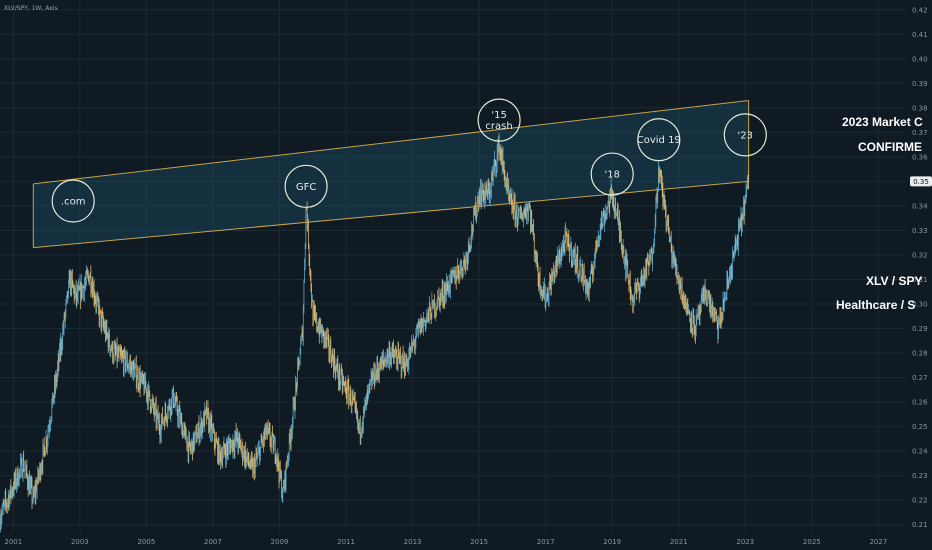  I want to click on price-tag-box, so click(921, 181).